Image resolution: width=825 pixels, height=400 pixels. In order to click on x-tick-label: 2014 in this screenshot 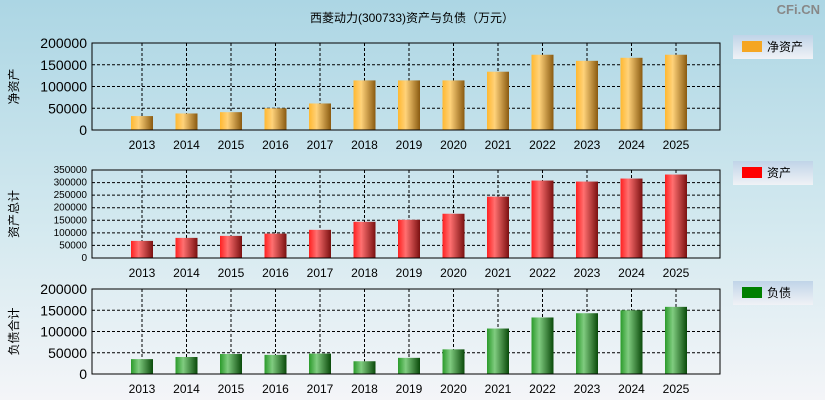, I will do `click(186, 273)`.